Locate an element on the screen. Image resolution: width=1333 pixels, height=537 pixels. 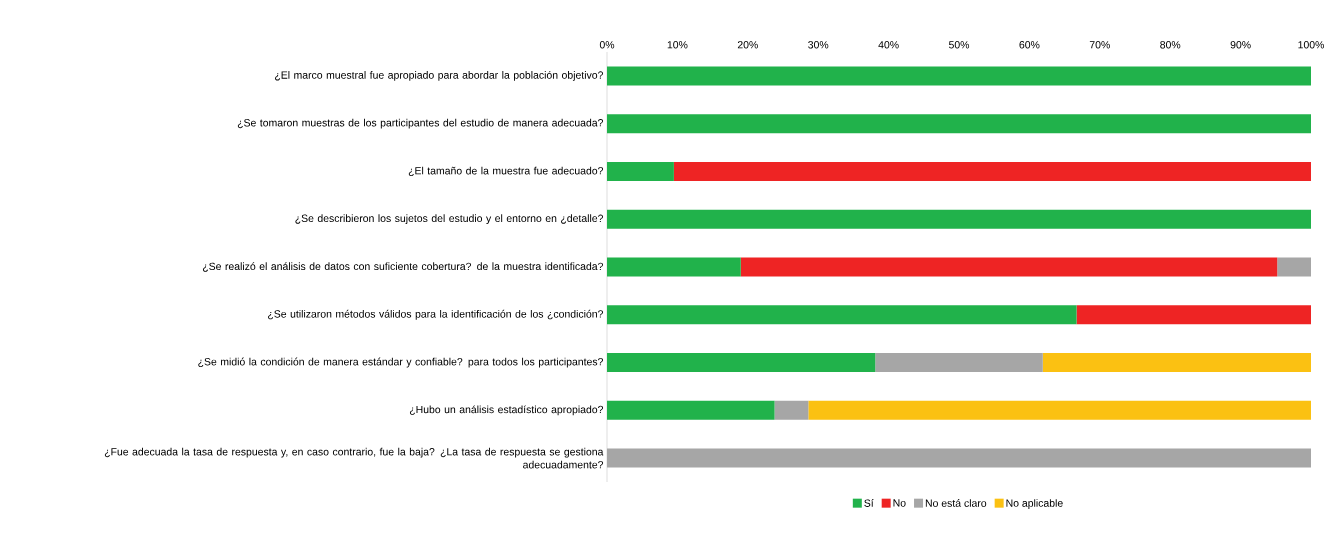
legend-label: No aplicable is located at coordinates (1034, 504).